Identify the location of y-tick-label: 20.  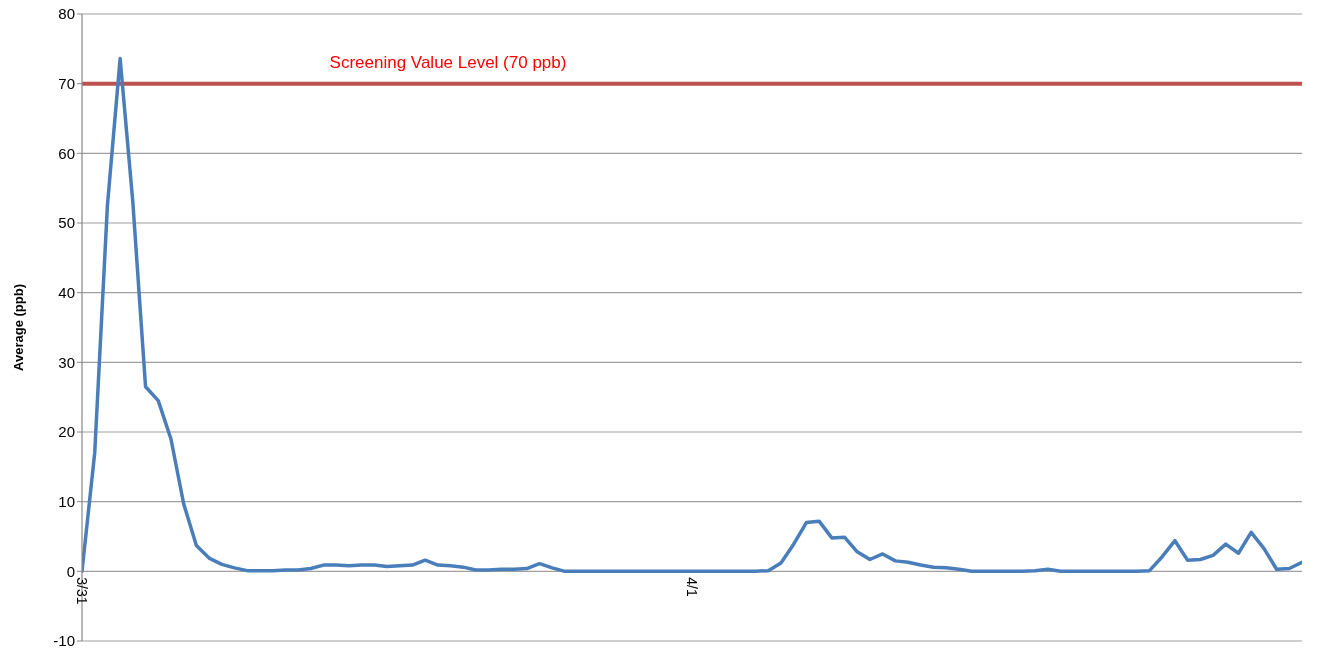
(66, 432).